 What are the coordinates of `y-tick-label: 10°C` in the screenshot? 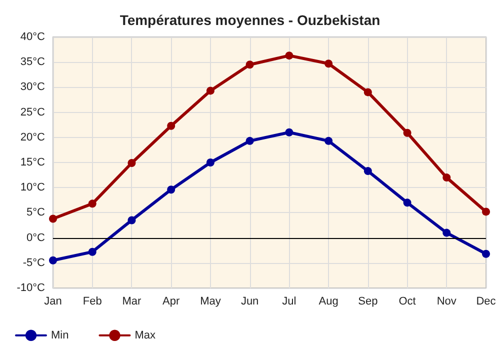 It's located at (33, 188).